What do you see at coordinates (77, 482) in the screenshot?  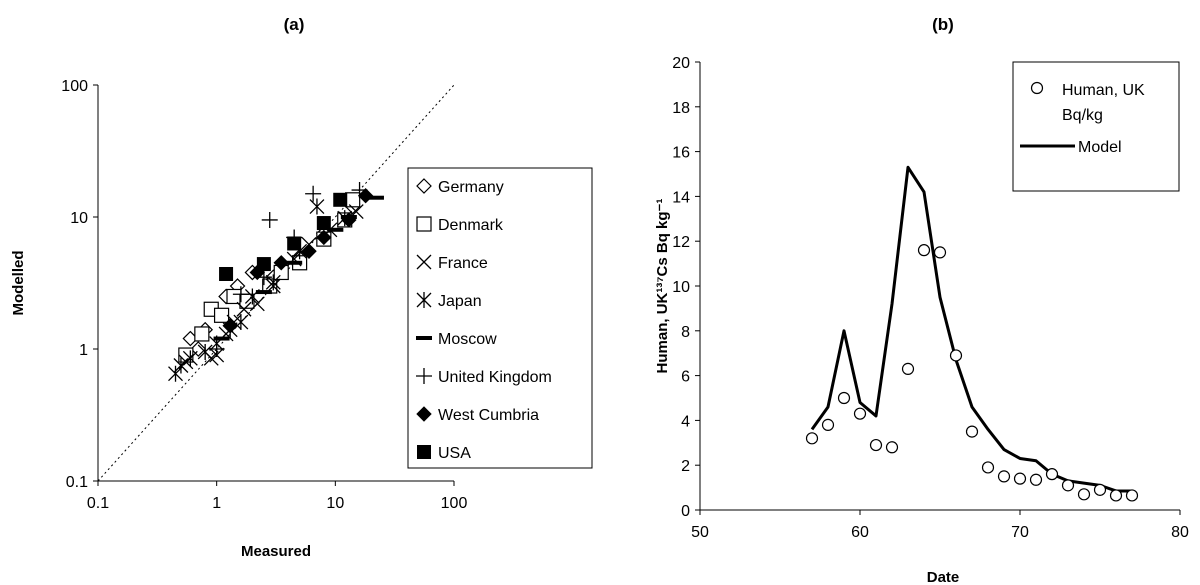 I see `chart-a-y-tick-label: 0.1` at bounding box center [77, 482].